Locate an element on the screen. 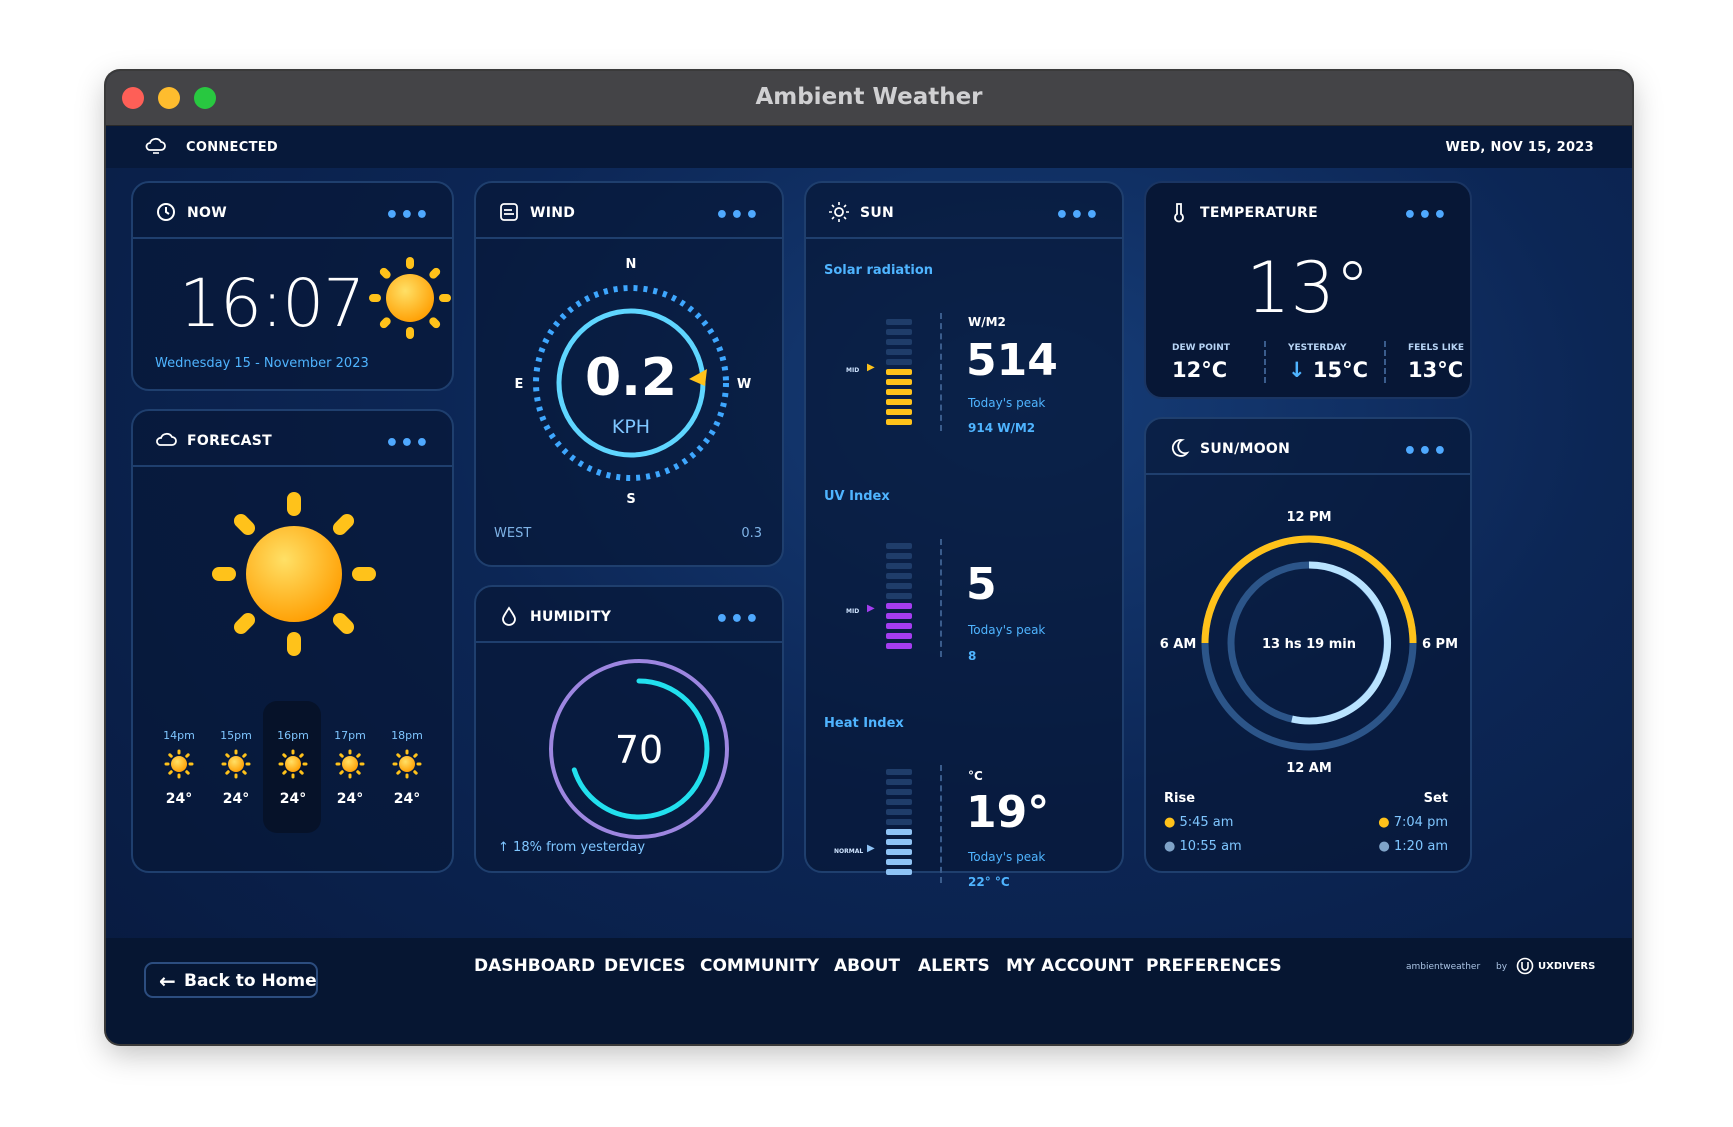  wind-gust-value: 0.3 is located at coordinates (751, 533).